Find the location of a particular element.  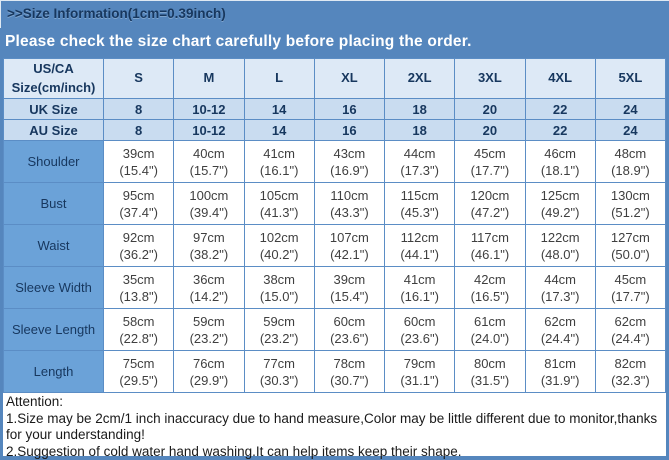

measure-value-cell: 43cm (16.9") is located at coordinates (349, 161).